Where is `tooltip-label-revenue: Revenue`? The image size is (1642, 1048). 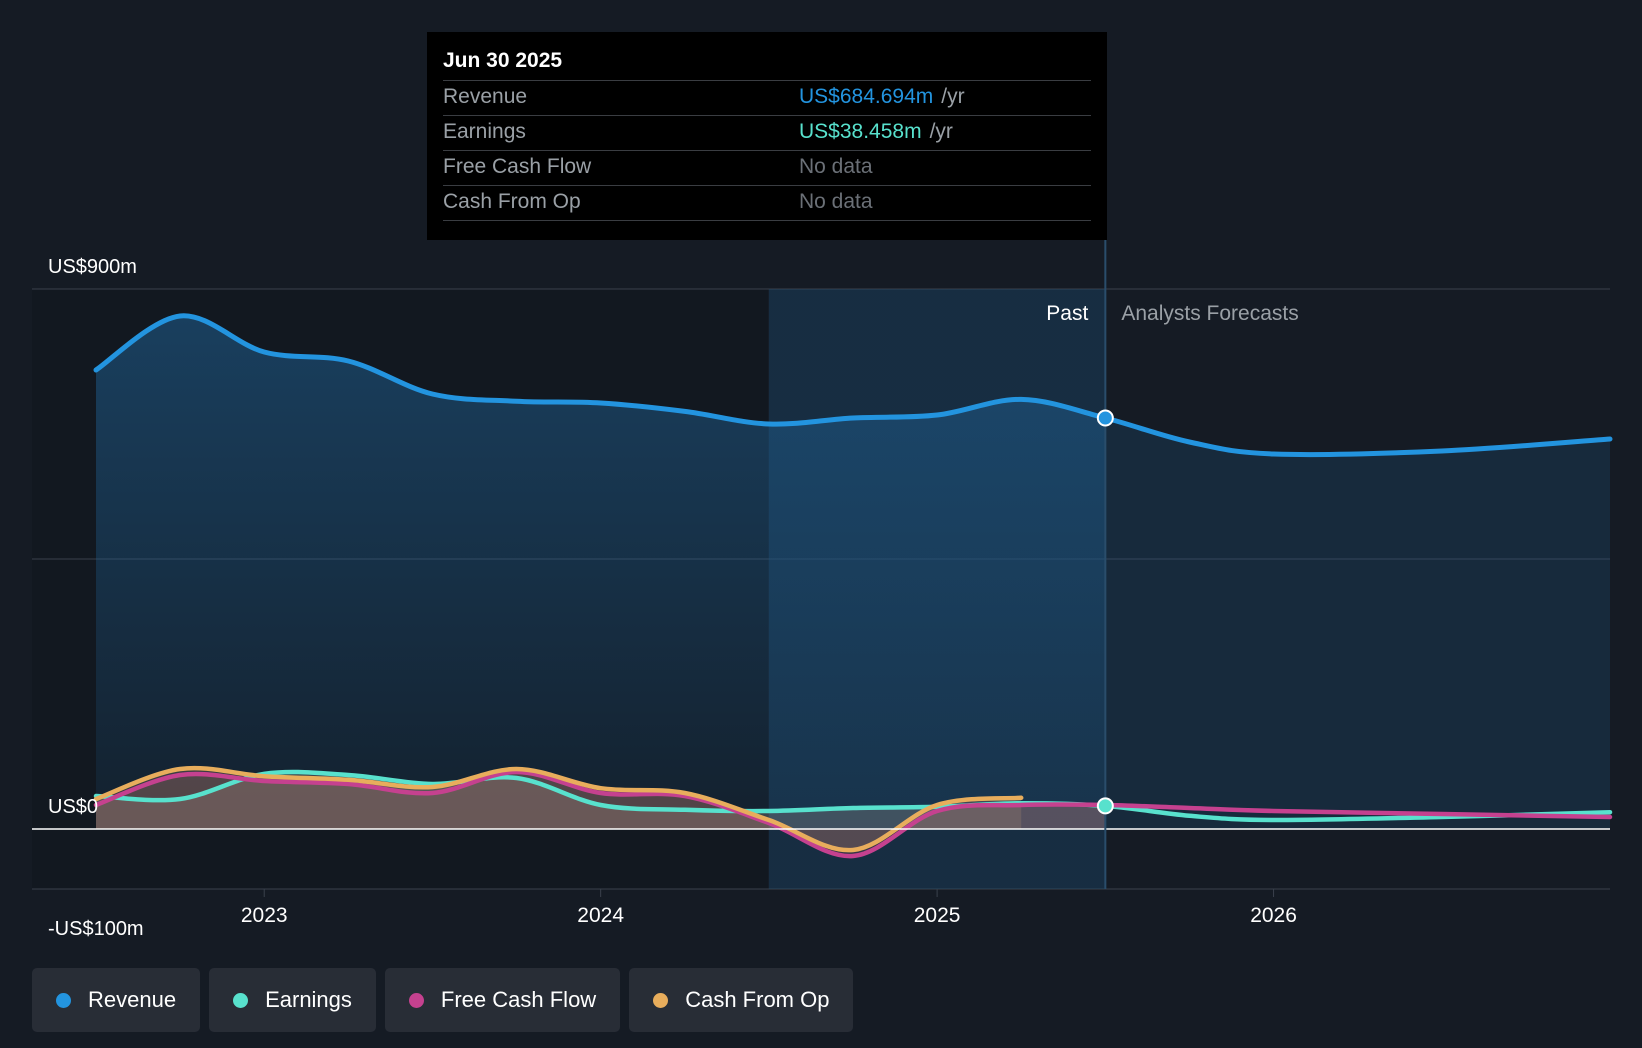 tooltip-label-revenue: Revenue is located at coordinates (485, 96).